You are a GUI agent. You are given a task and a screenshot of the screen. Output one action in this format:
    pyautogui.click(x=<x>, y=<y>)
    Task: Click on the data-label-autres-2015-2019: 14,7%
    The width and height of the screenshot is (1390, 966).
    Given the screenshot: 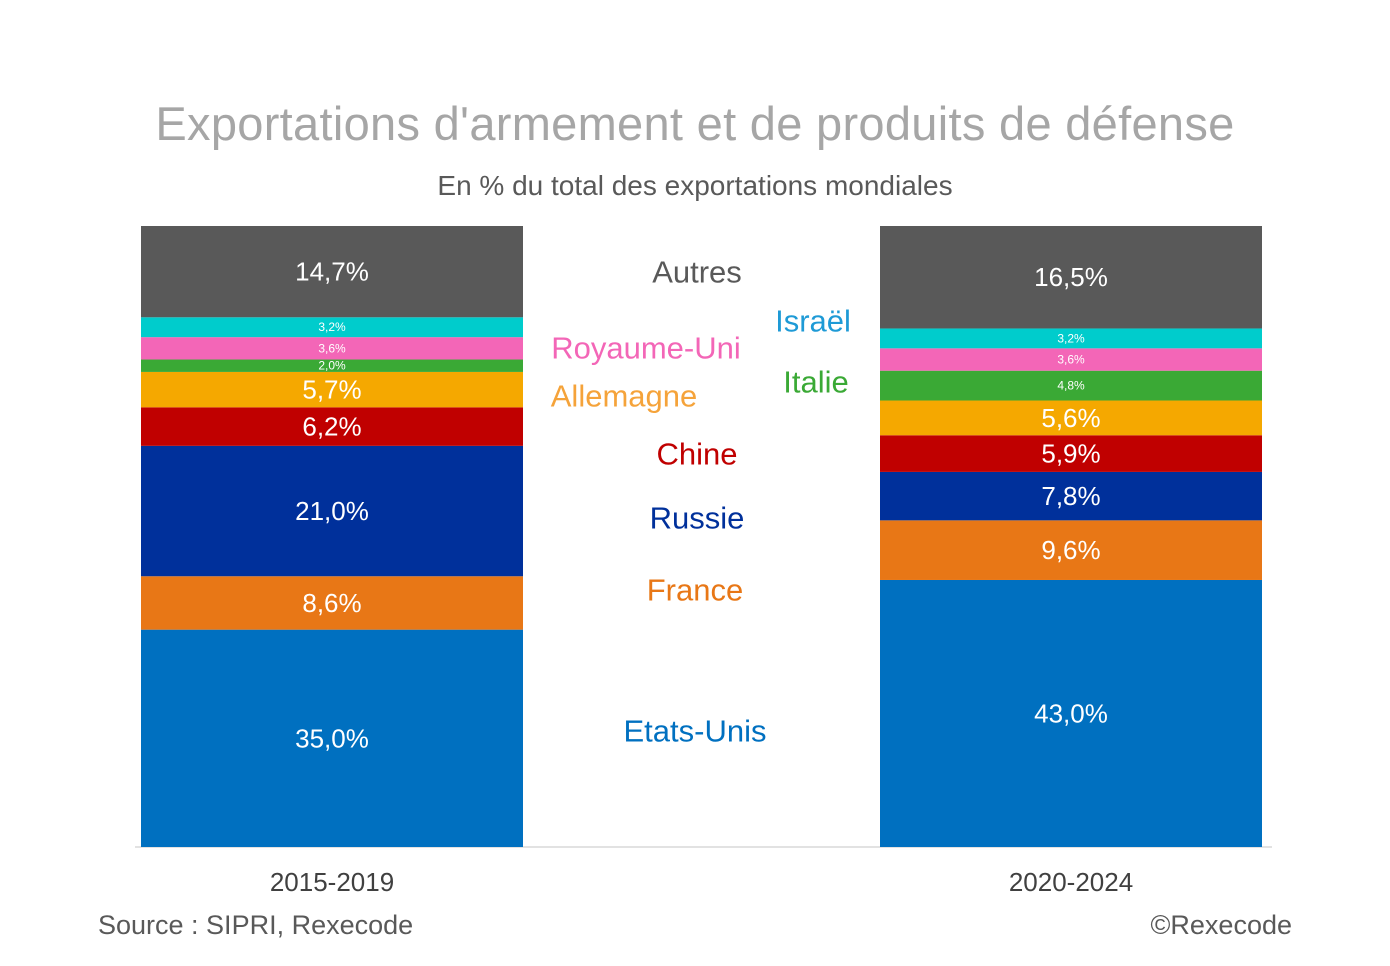 What is the action you would take?
    pyautogui.click(x=332, y=272)
    